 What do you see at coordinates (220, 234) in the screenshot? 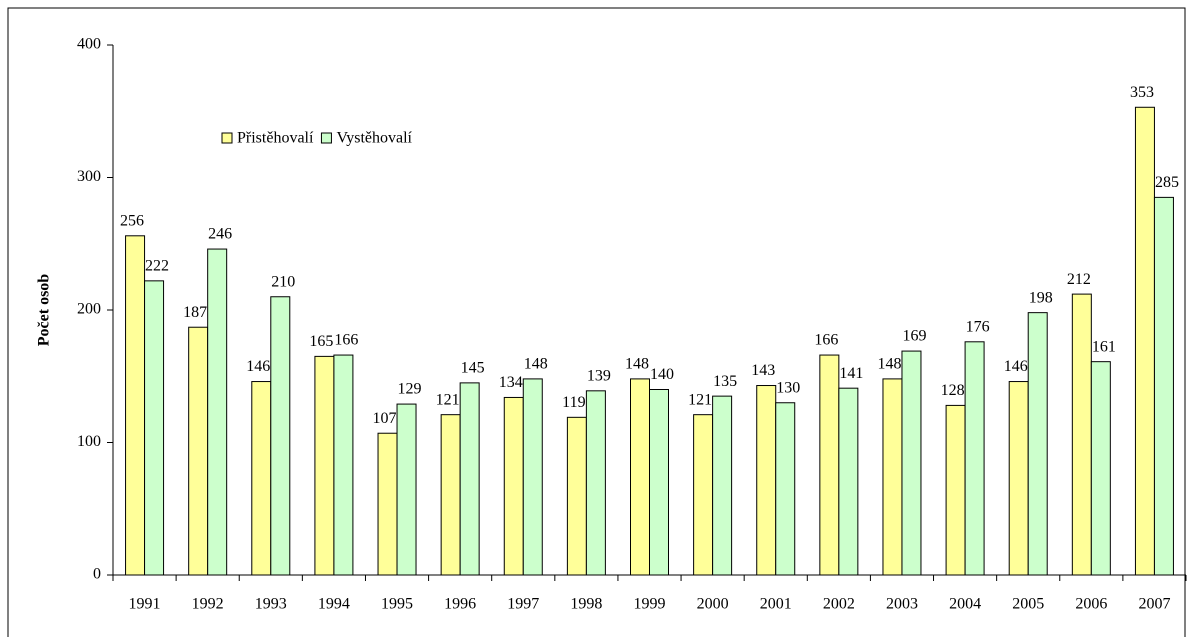
I see `value-label: 246` at bounding box center [220, 234].